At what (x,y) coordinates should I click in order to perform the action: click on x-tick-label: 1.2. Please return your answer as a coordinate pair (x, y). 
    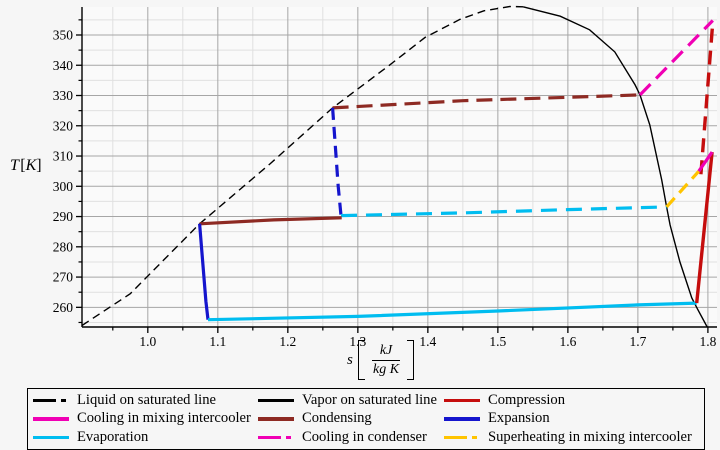
    Looking at the image, I should click on (287, 341).